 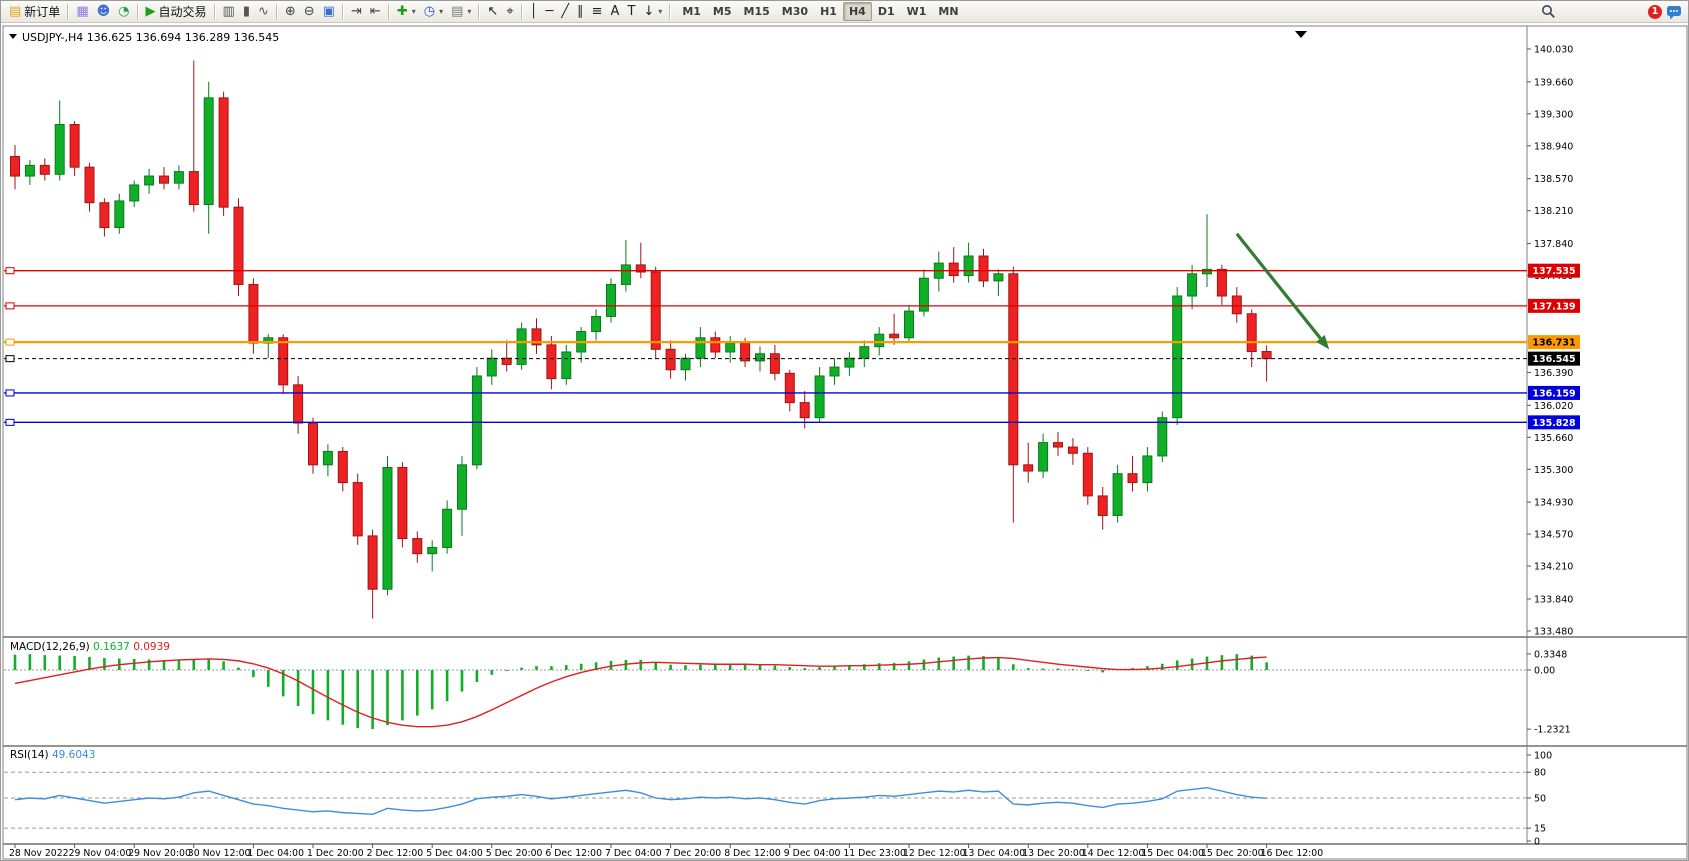 I want to click on search-button, so click(x=1548, y=11).